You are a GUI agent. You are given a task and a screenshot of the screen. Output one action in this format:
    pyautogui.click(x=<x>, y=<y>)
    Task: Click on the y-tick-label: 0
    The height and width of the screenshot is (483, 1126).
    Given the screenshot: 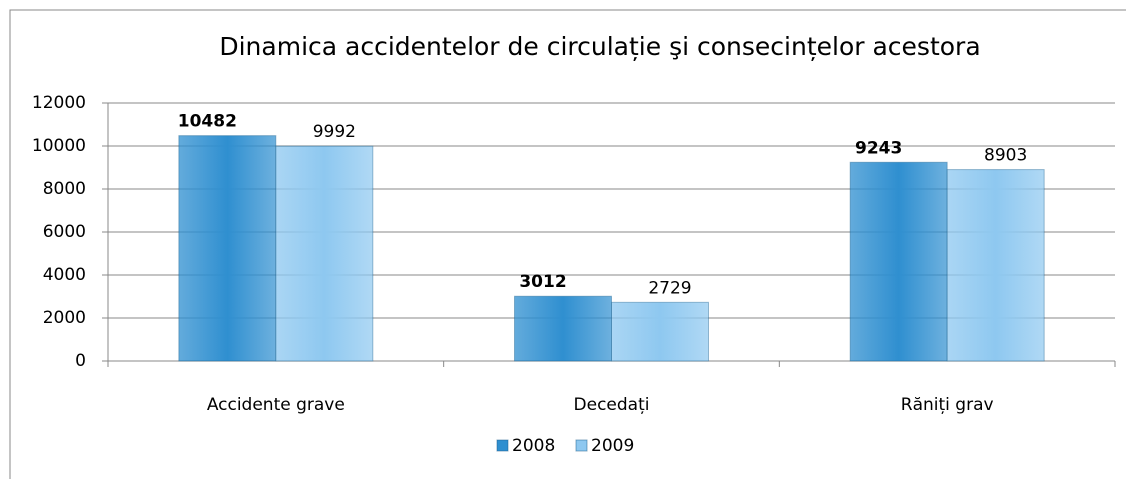 What is the action you would take?
    pyautogui.click(x=80, y=361)
    